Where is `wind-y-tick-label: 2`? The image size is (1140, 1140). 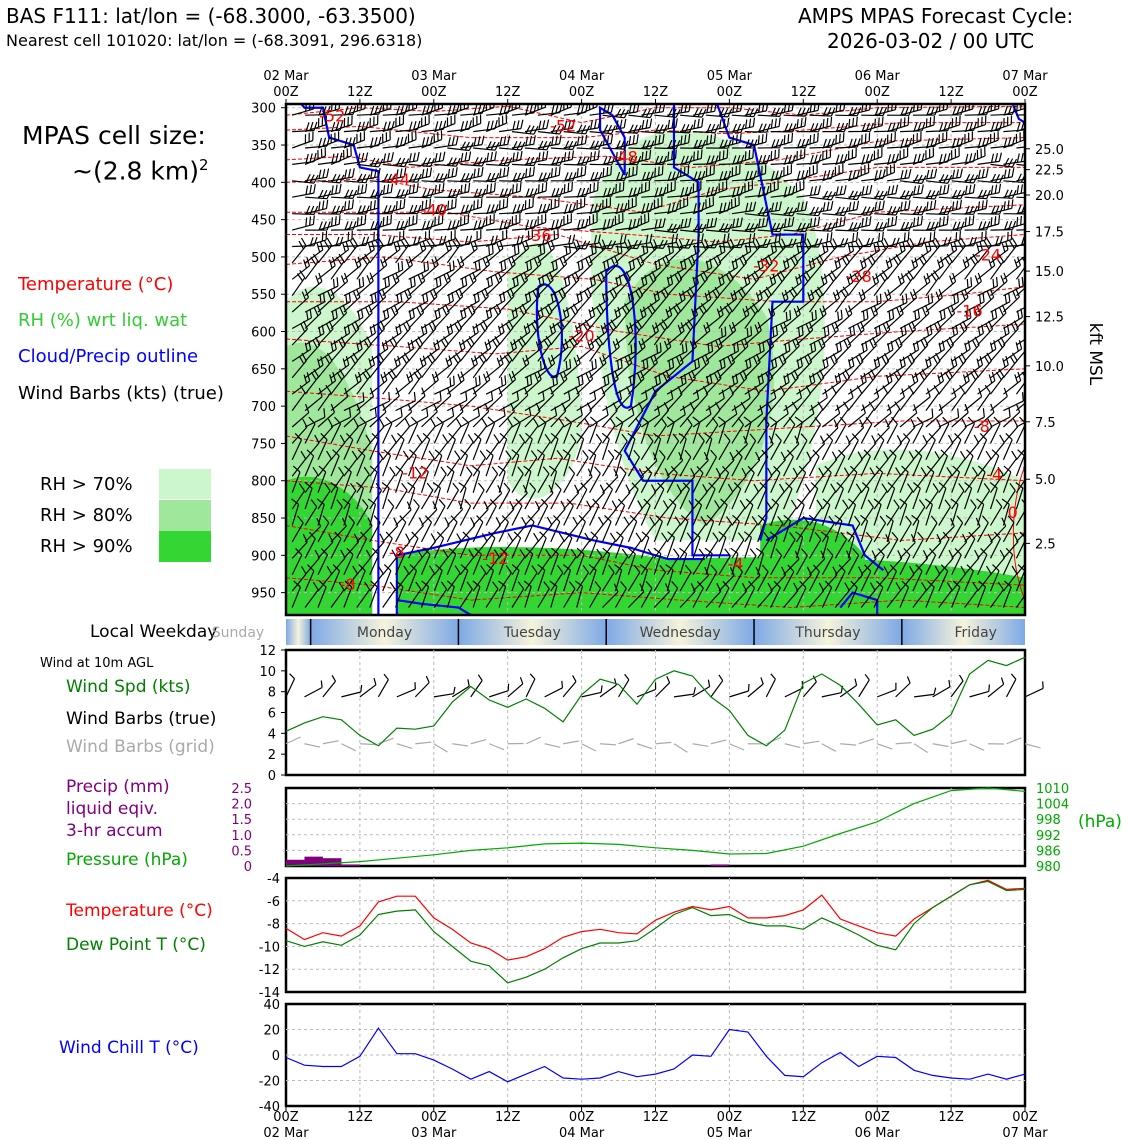 wind-y-tick-label: 2 is located at coordinates (272, 755).